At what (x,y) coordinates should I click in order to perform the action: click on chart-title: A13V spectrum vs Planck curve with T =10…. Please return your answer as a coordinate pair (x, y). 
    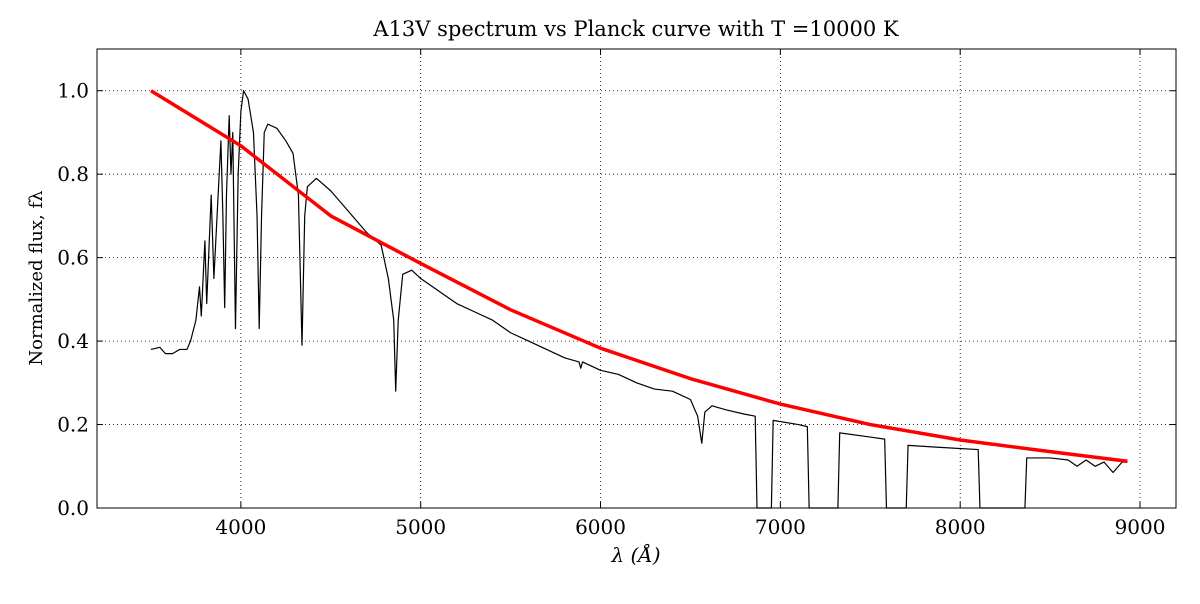
    Looking at the image, I should click on (635, 29).